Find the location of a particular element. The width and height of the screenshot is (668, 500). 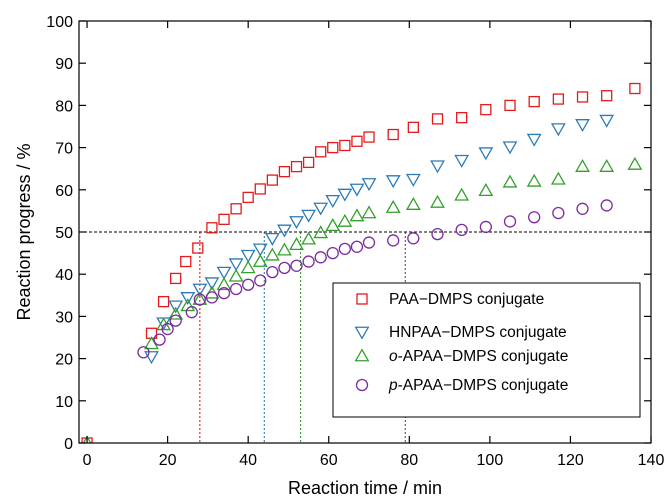

y-tick-label: 20 is located at coordinates (64, 360).